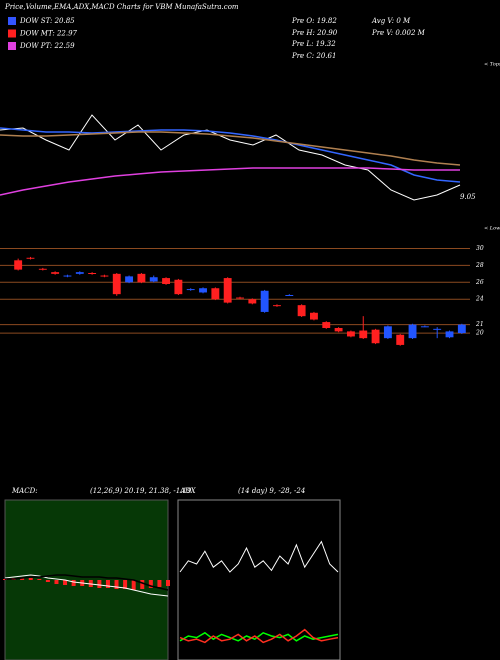 This screenshot has width=500, height=660. I want to click on stat: Pre V: 0.002 M, so click(398, 33).